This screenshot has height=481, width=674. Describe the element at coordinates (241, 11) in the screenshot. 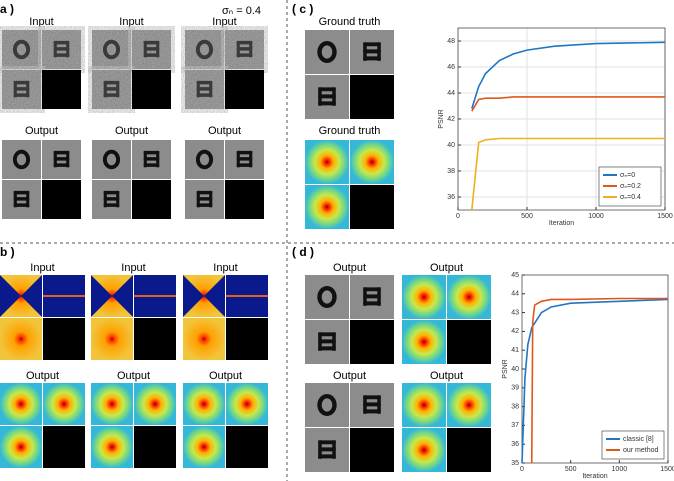

I see `noise-note: σₙ = 0.4` at that location.